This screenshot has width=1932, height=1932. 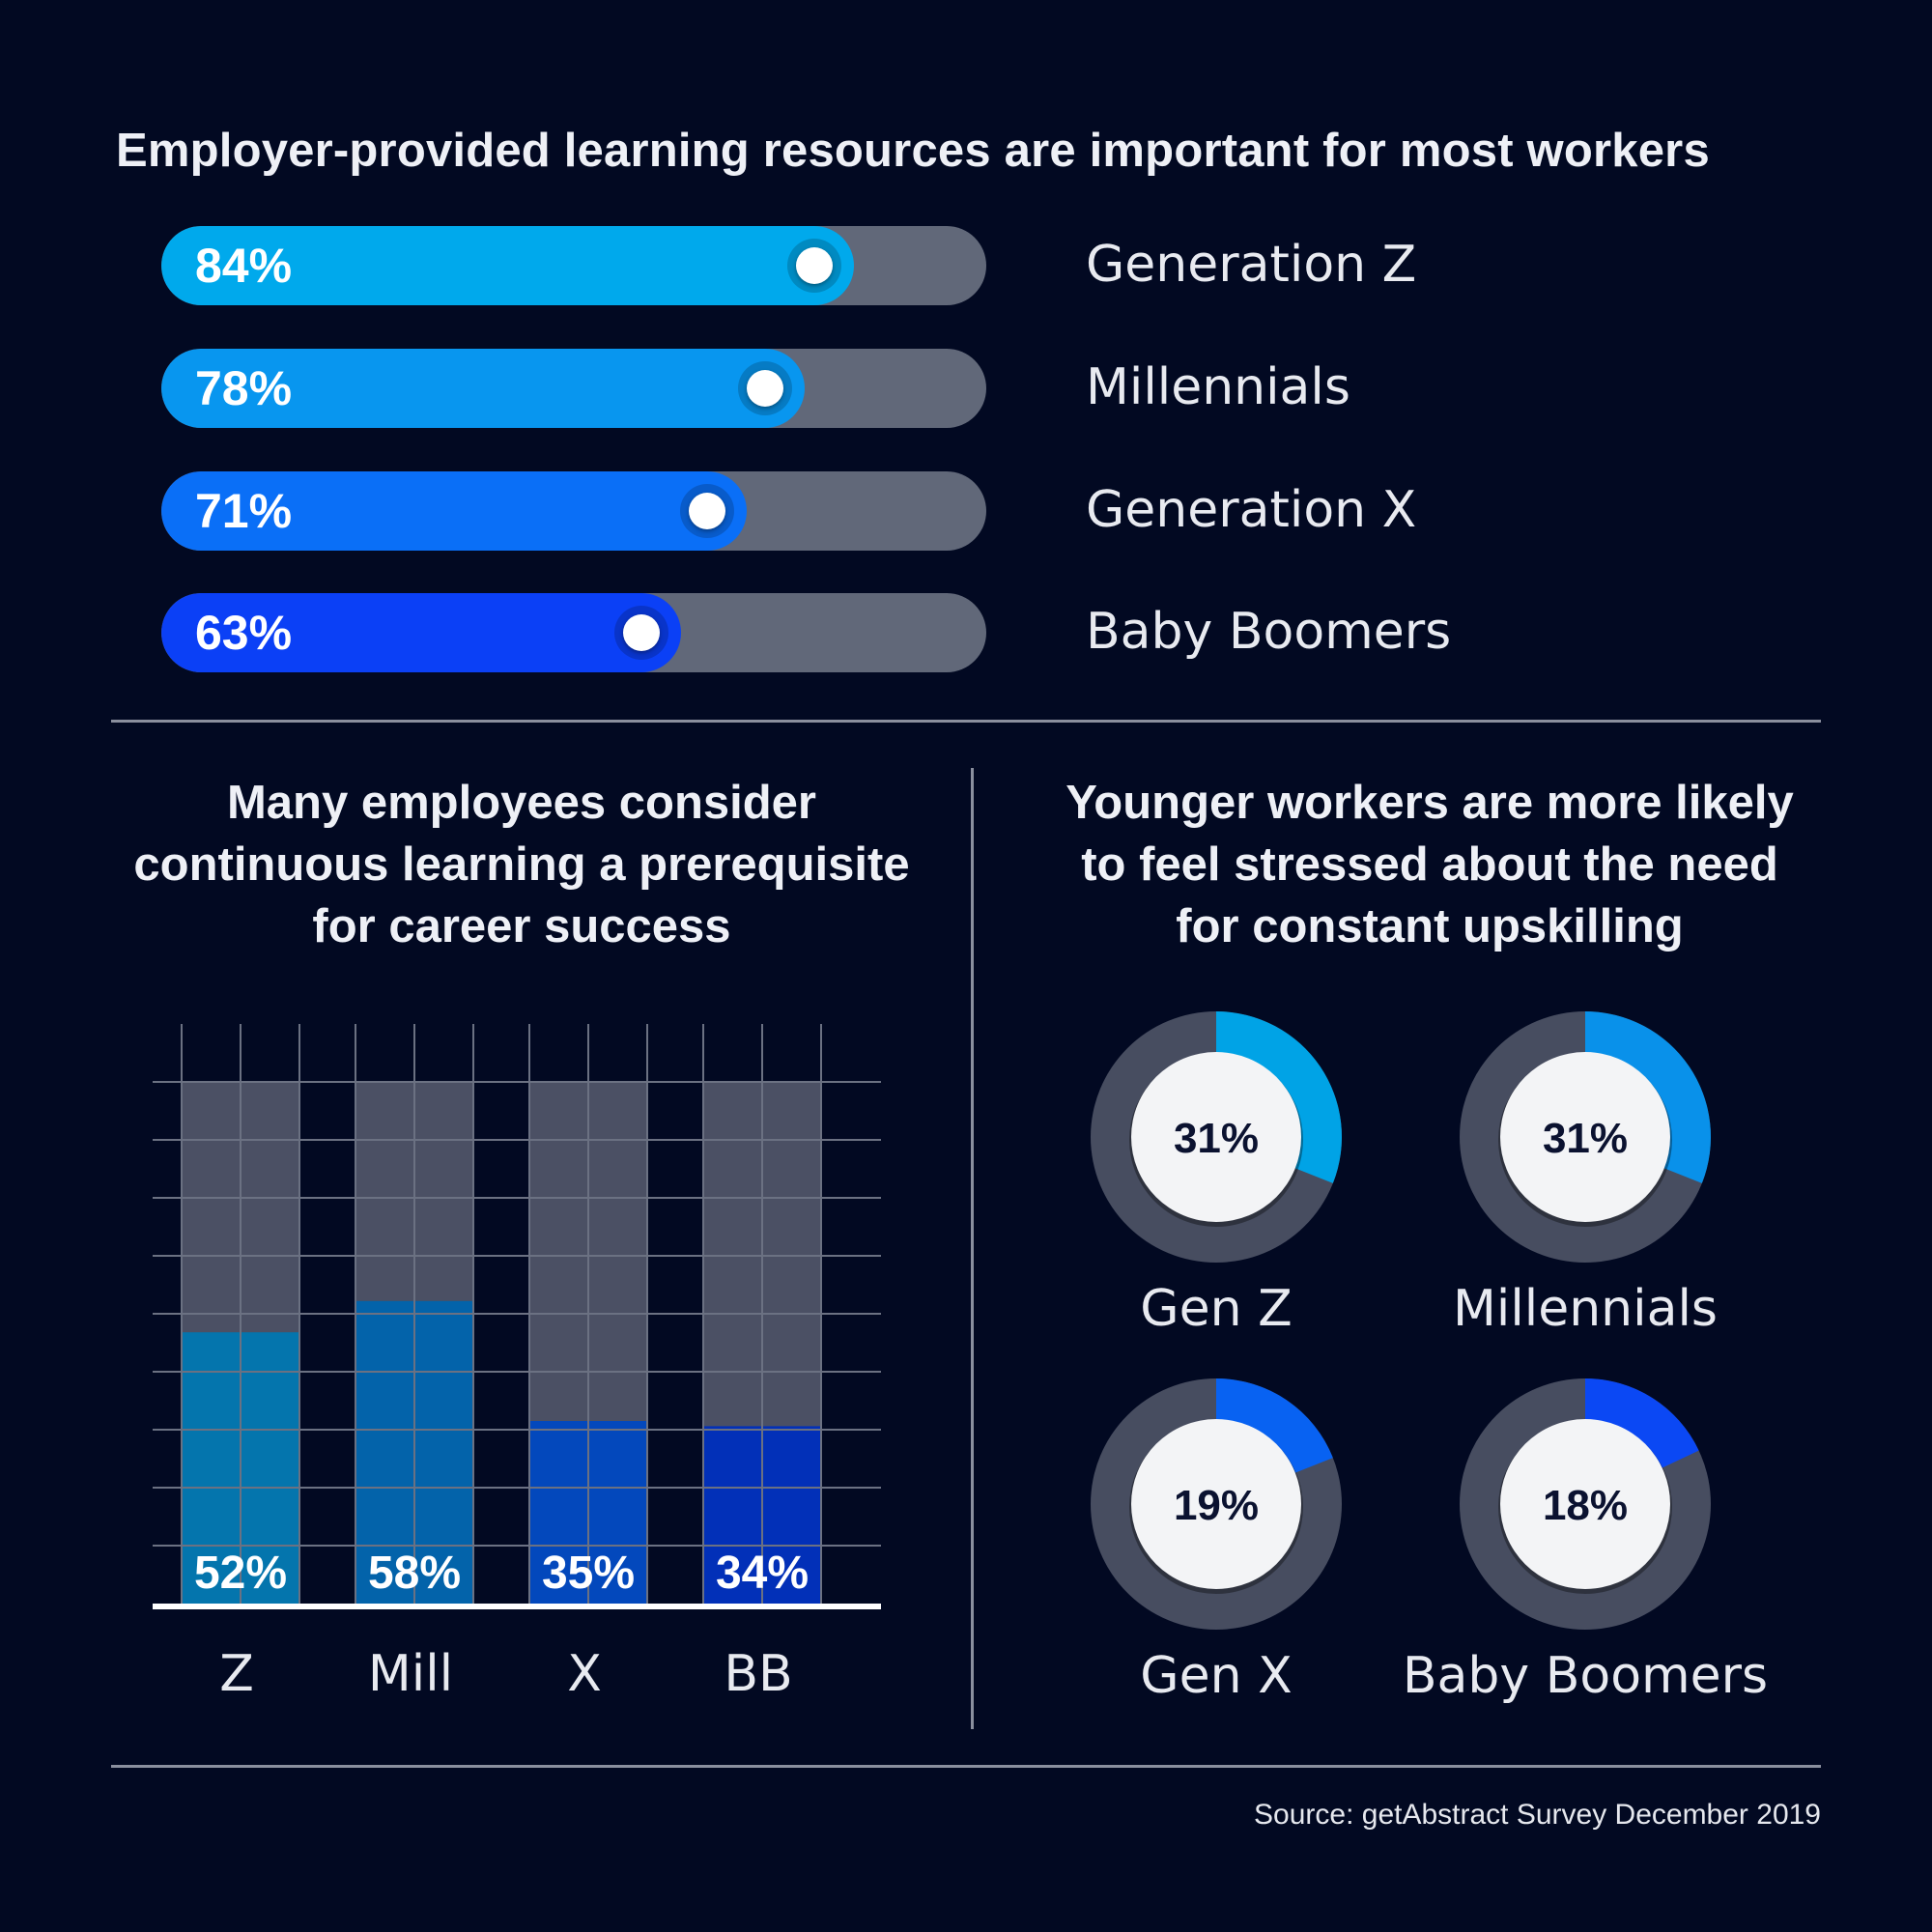 I want to click on bar-chart-title-line-2: continuous learning a prerequisite, so click(x=521, y=864).